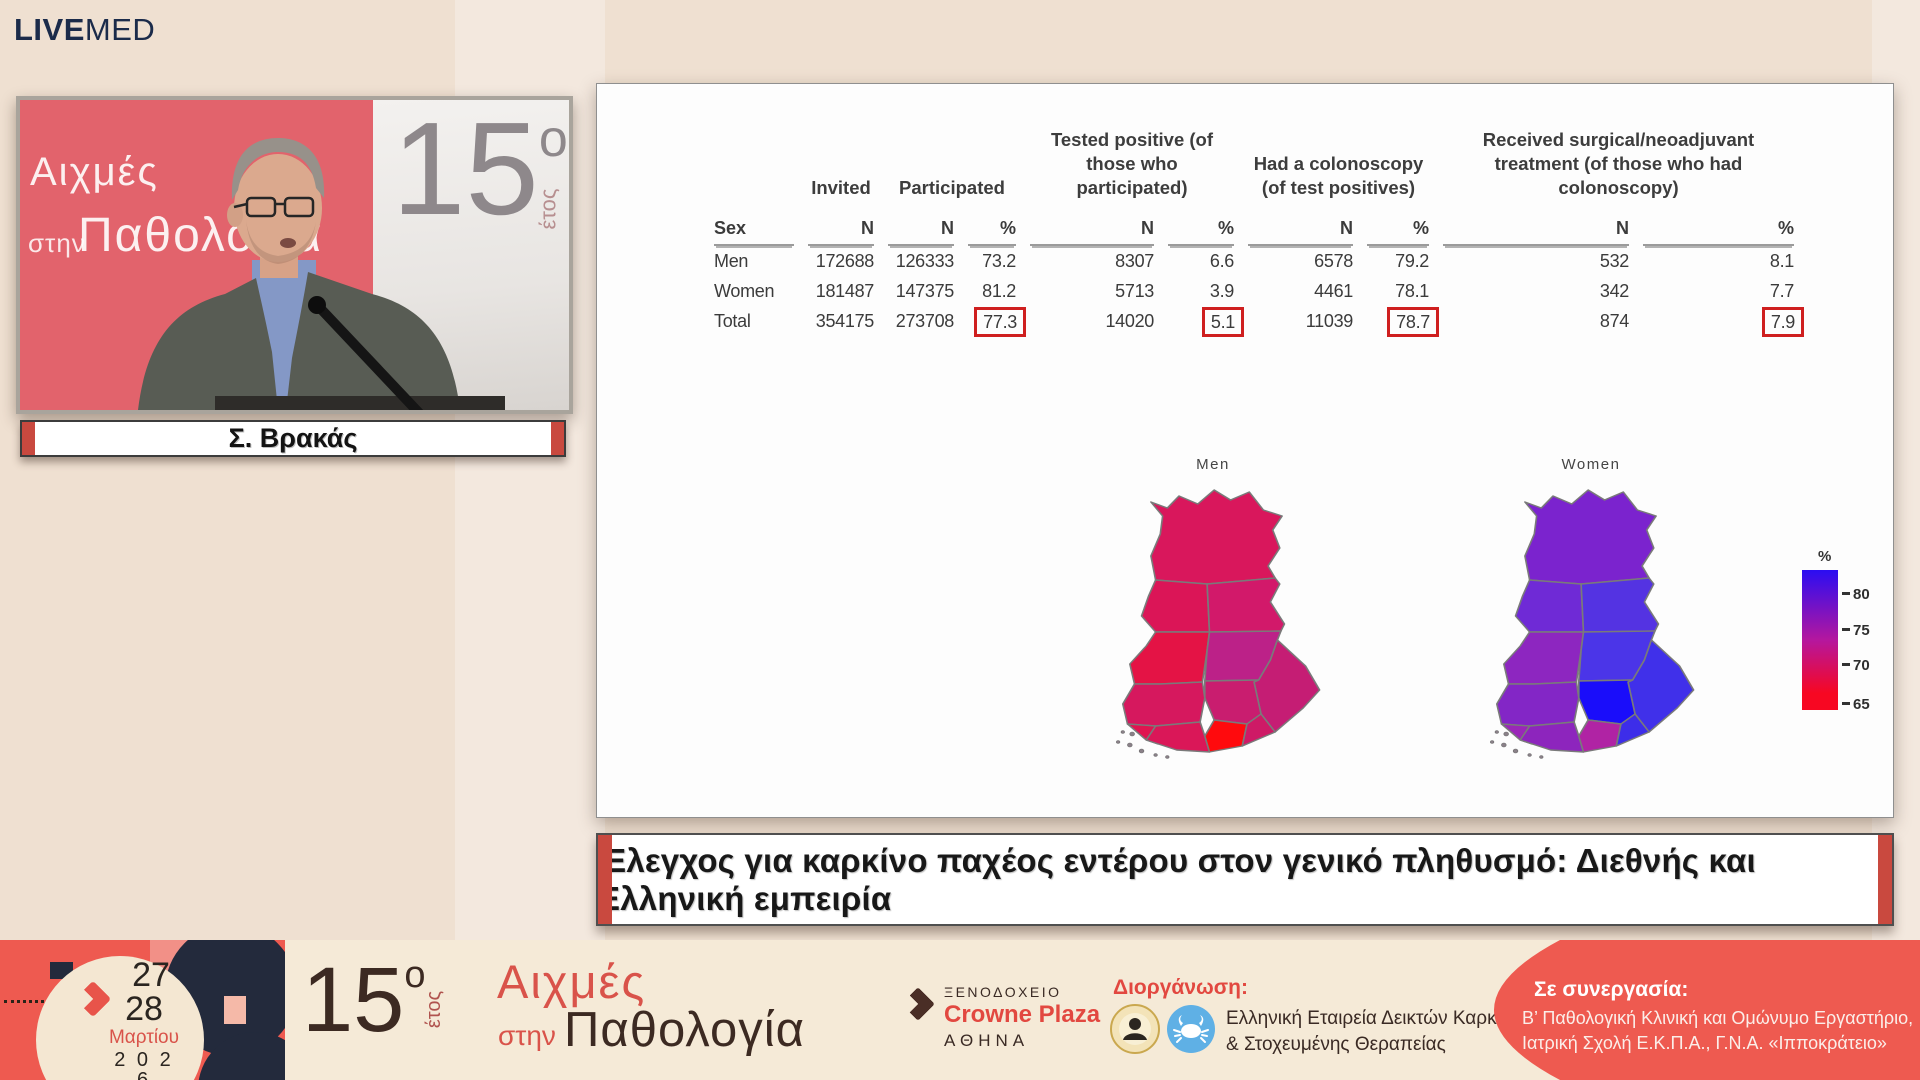  I want to click on organizer-line2: & Στοχευμένης Θεραπείας, so click(1336, 1044).